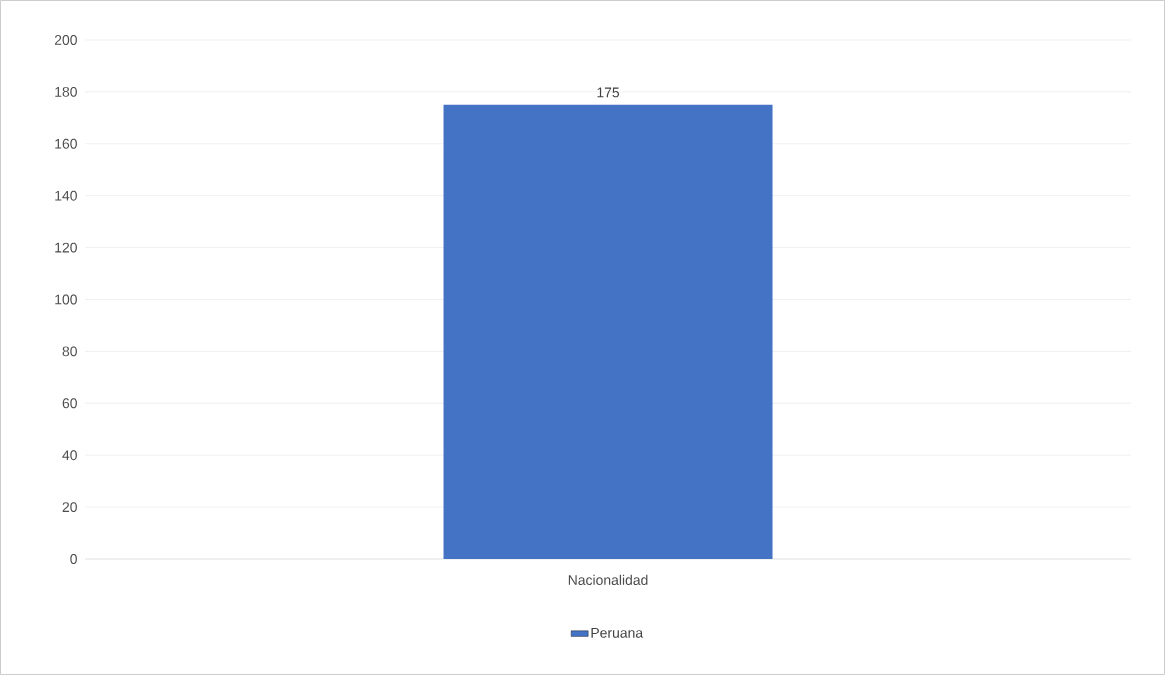  I want to click on y-tick-label: 20, so click(69, 507).